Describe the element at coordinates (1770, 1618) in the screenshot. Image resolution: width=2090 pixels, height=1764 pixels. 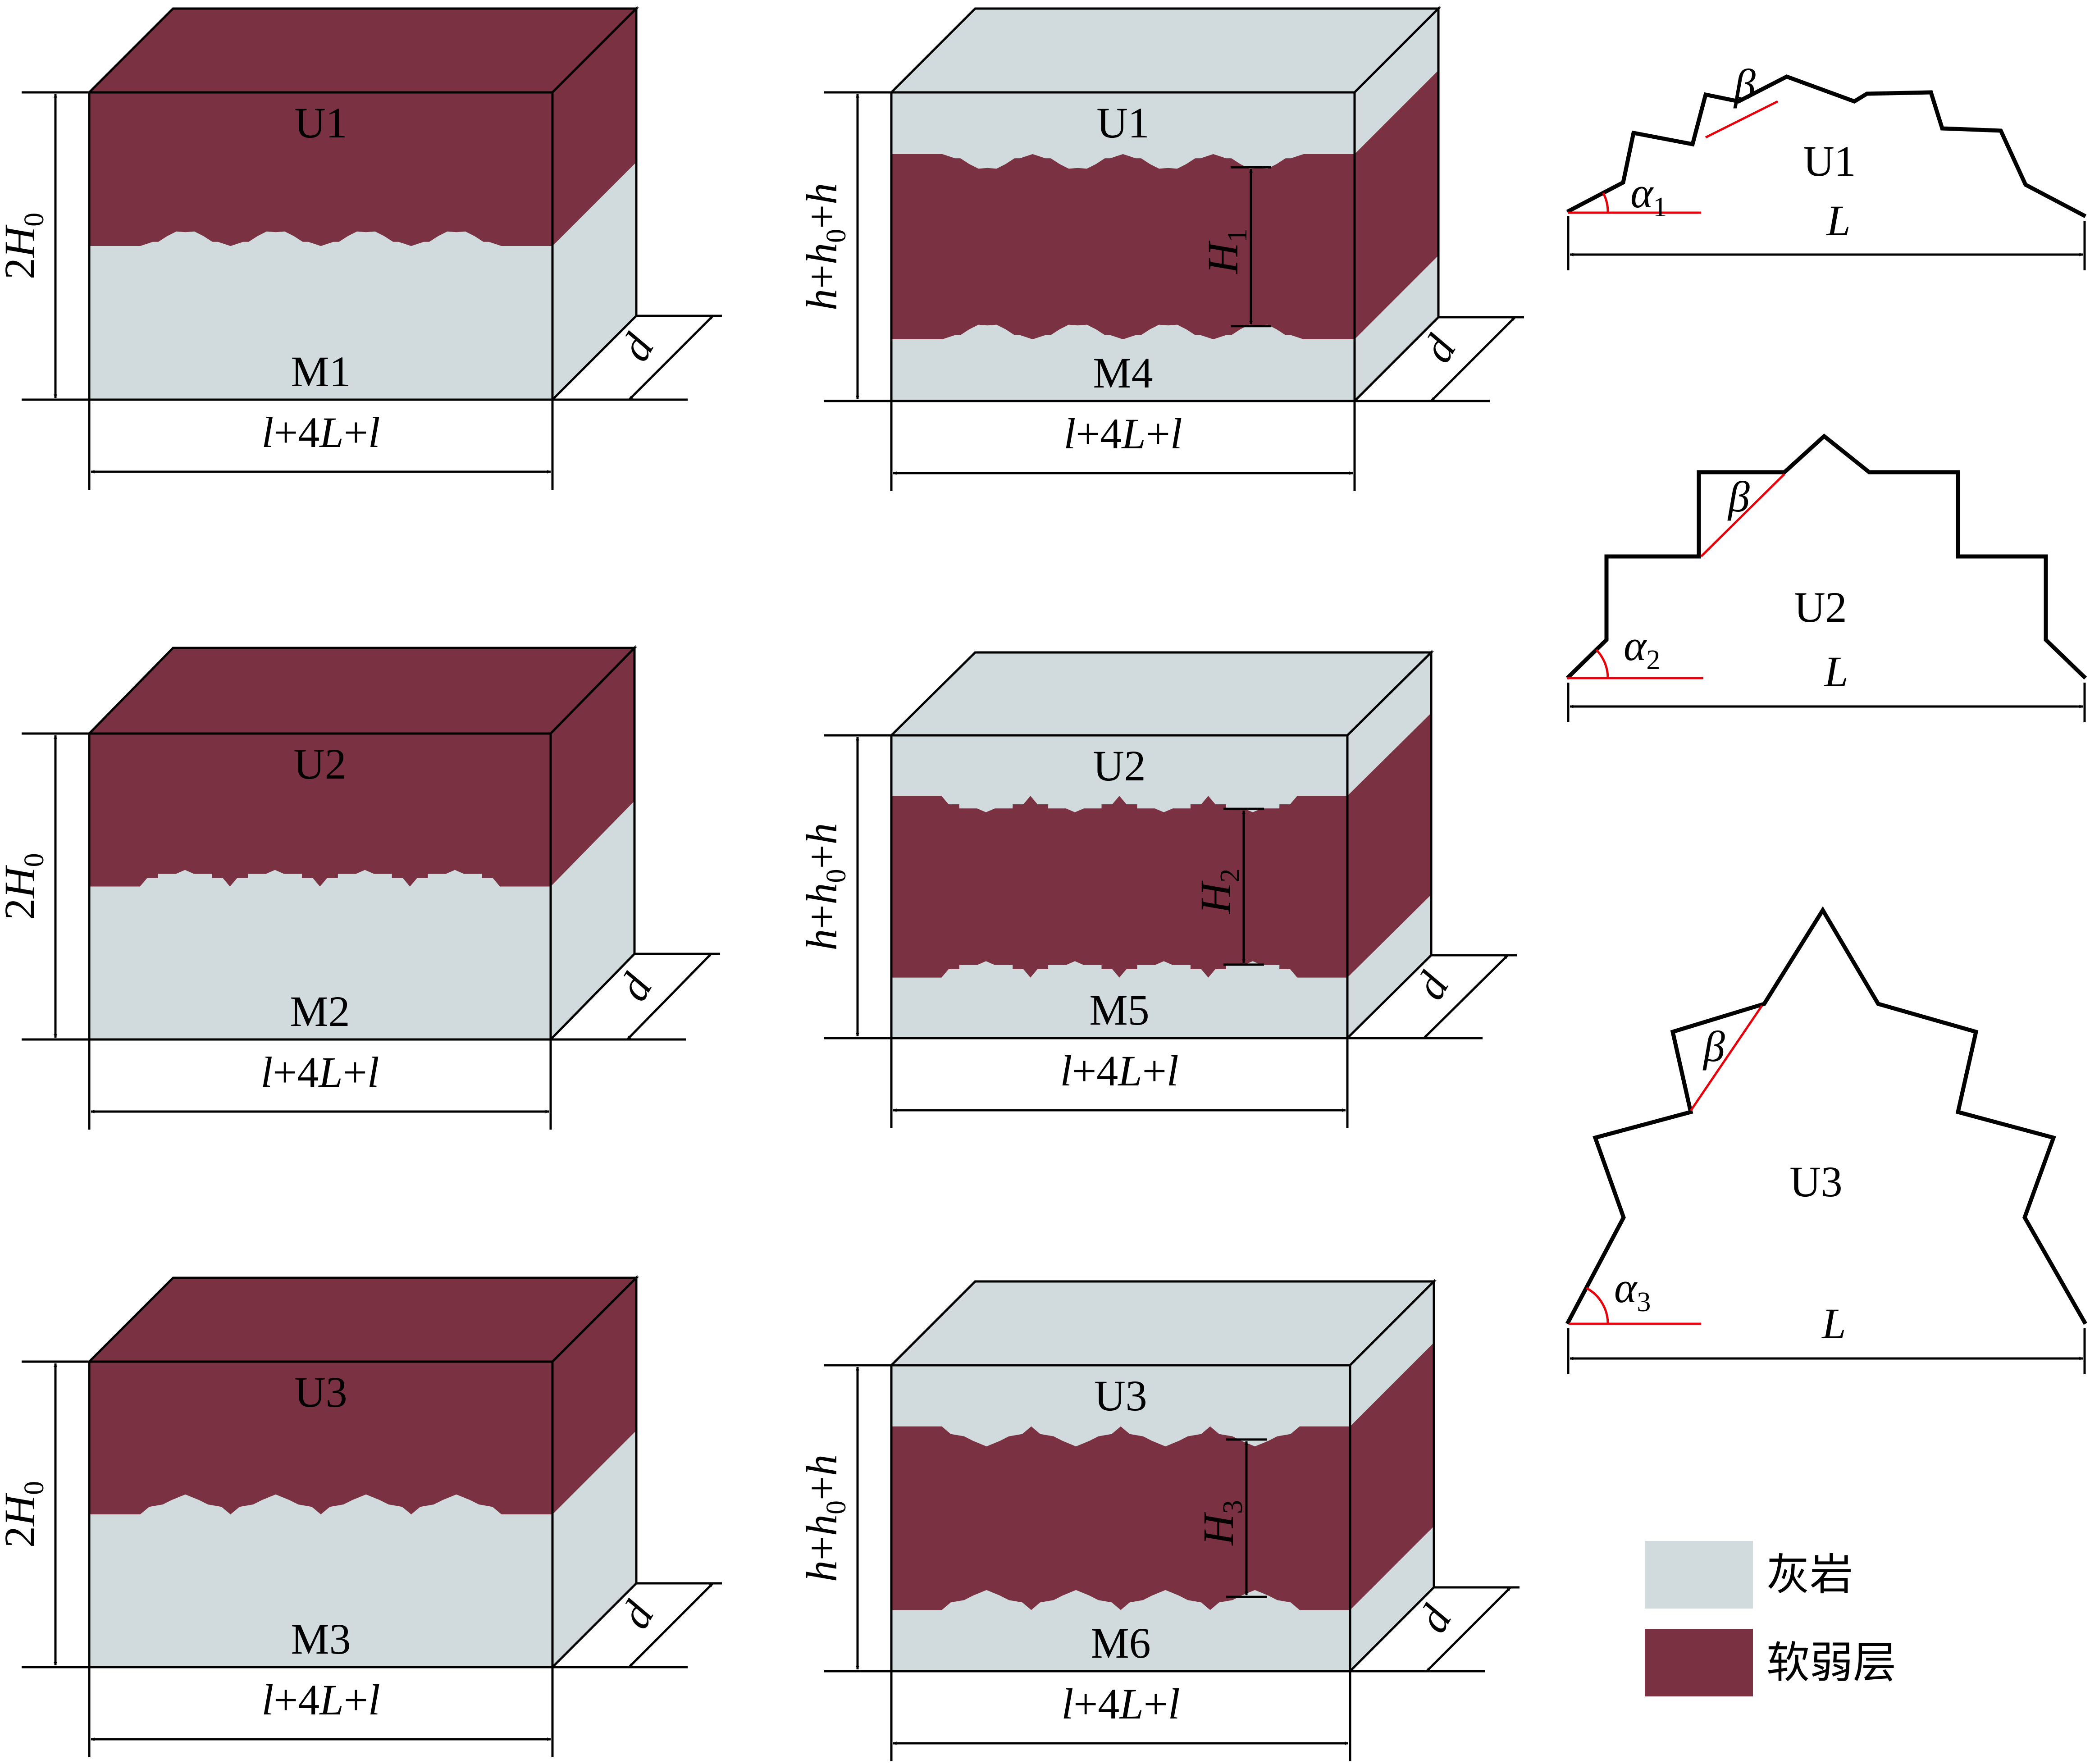
I see `legend: 灰岩 软弱层` at that location.